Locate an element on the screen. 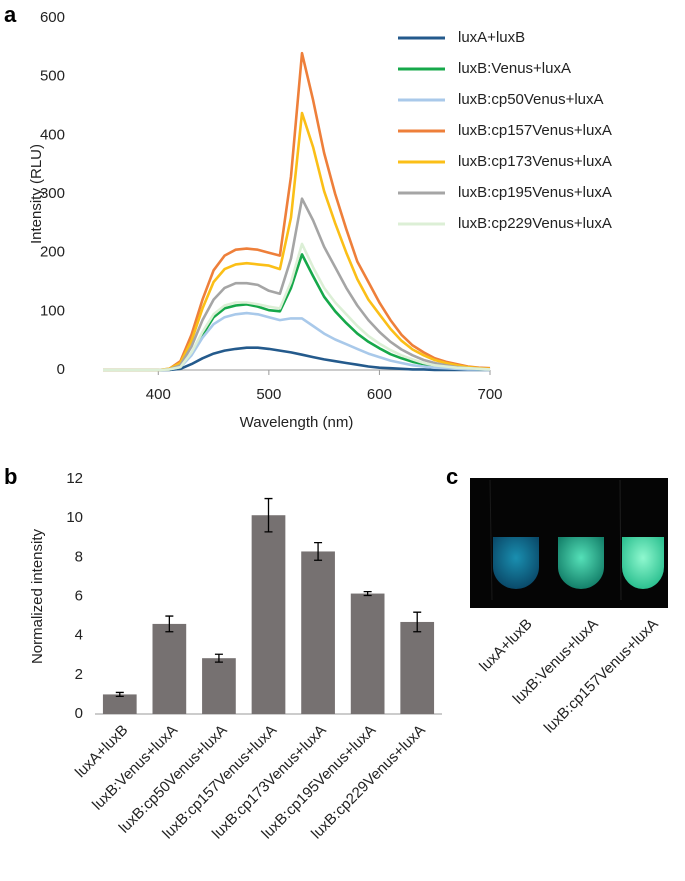  y-tick-label: 100 is located at coordinates (52, 310).